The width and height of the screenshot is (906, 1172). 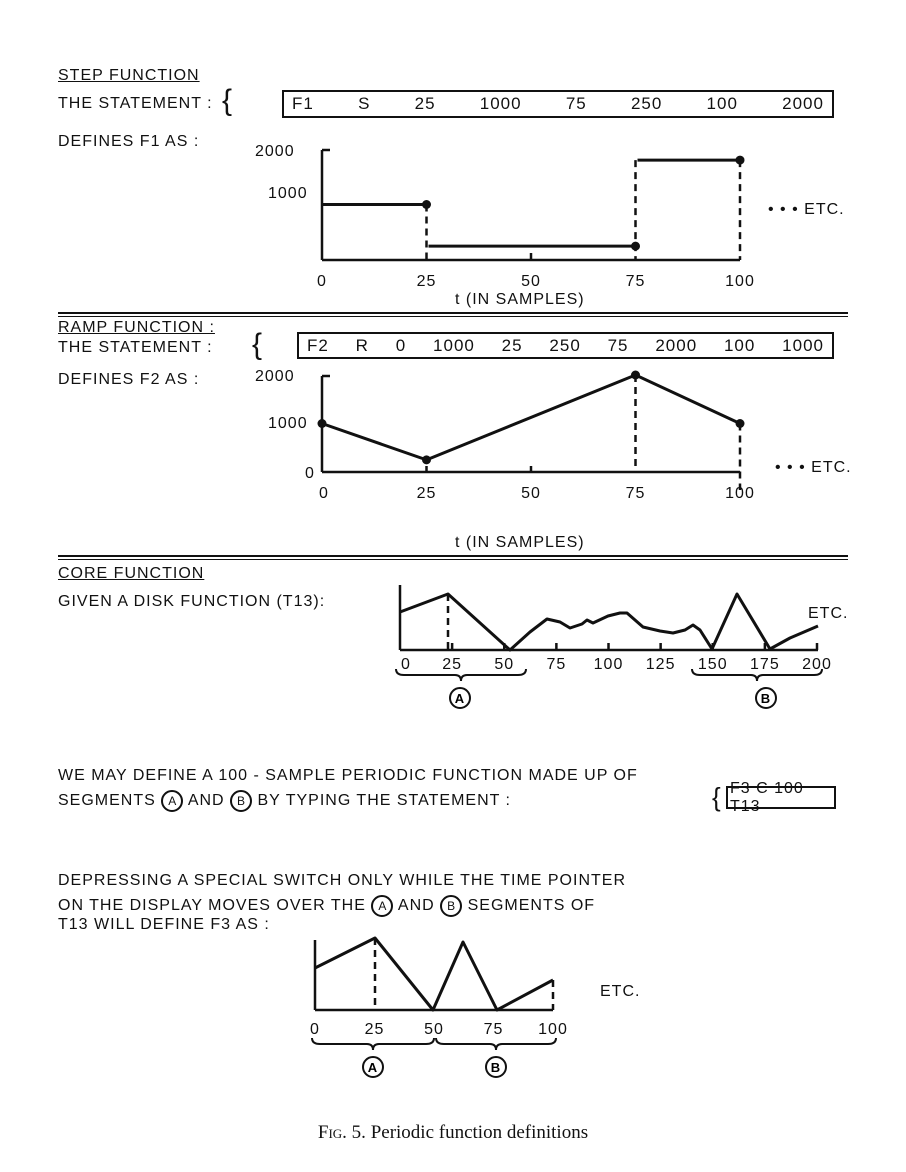 What do you see at coordinates (303, 103) in the screenshot?
I see `statement-token: F1` at bounding box center [303, 103].